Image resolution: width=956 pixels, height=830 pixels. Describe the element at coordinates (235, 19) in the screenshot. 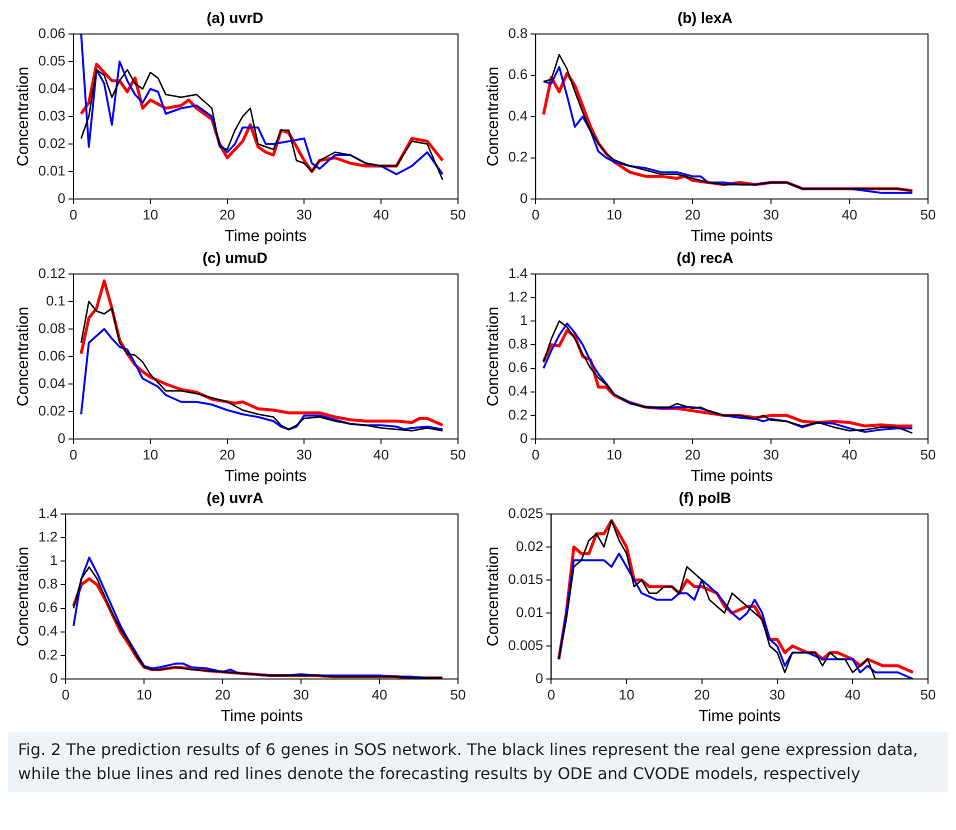

I see `chart-title: (a) uvrD` at that location.